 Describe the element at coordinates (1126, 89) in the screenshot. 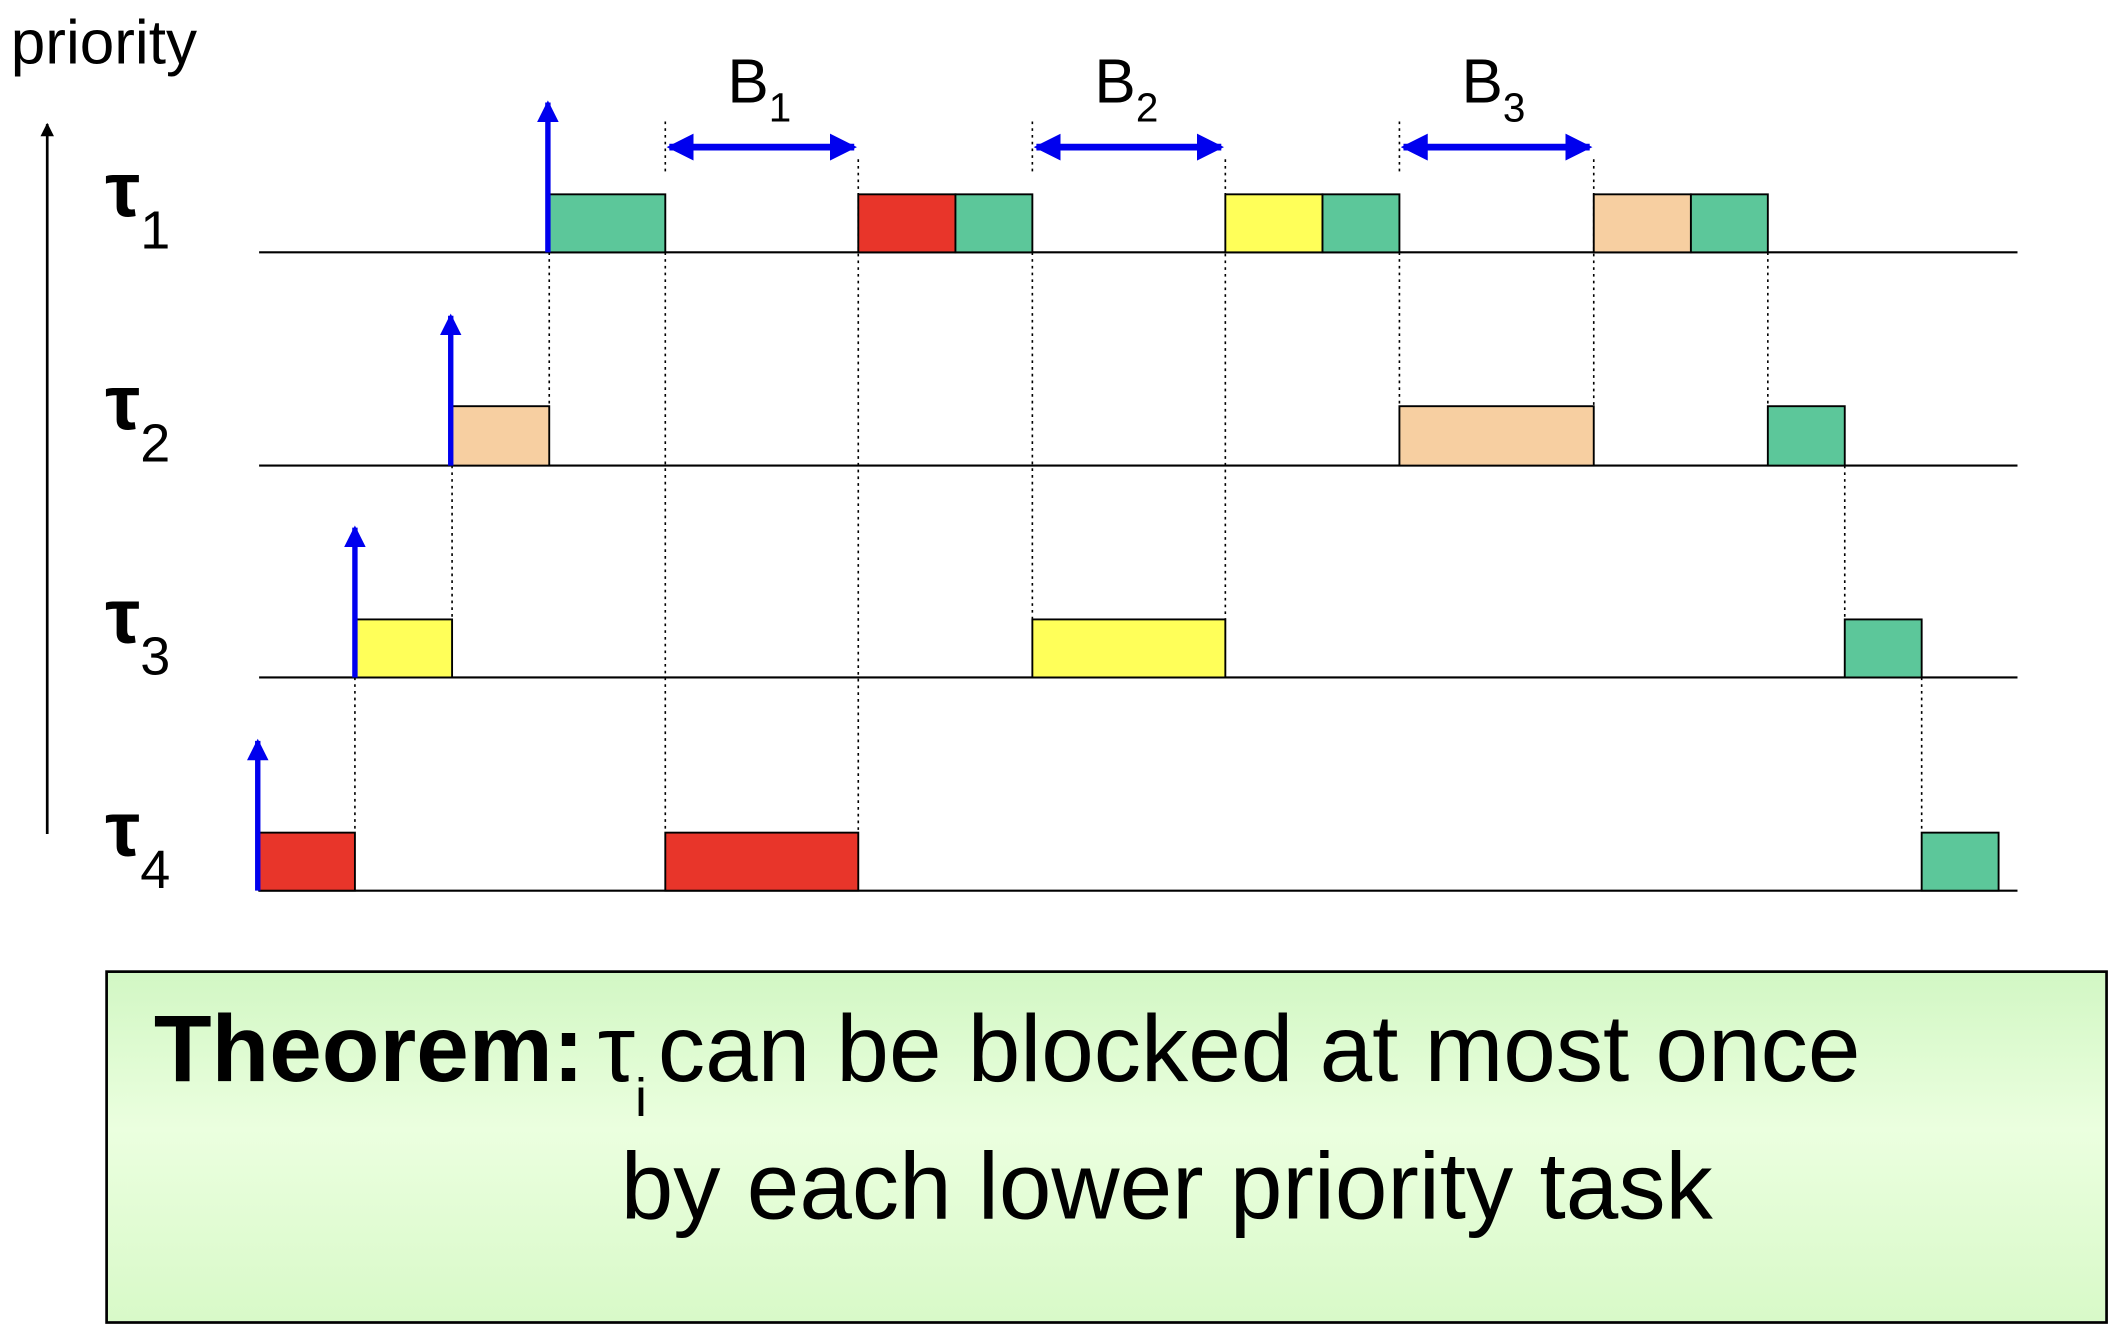

I see `blocking-label-2: B2` at that location.